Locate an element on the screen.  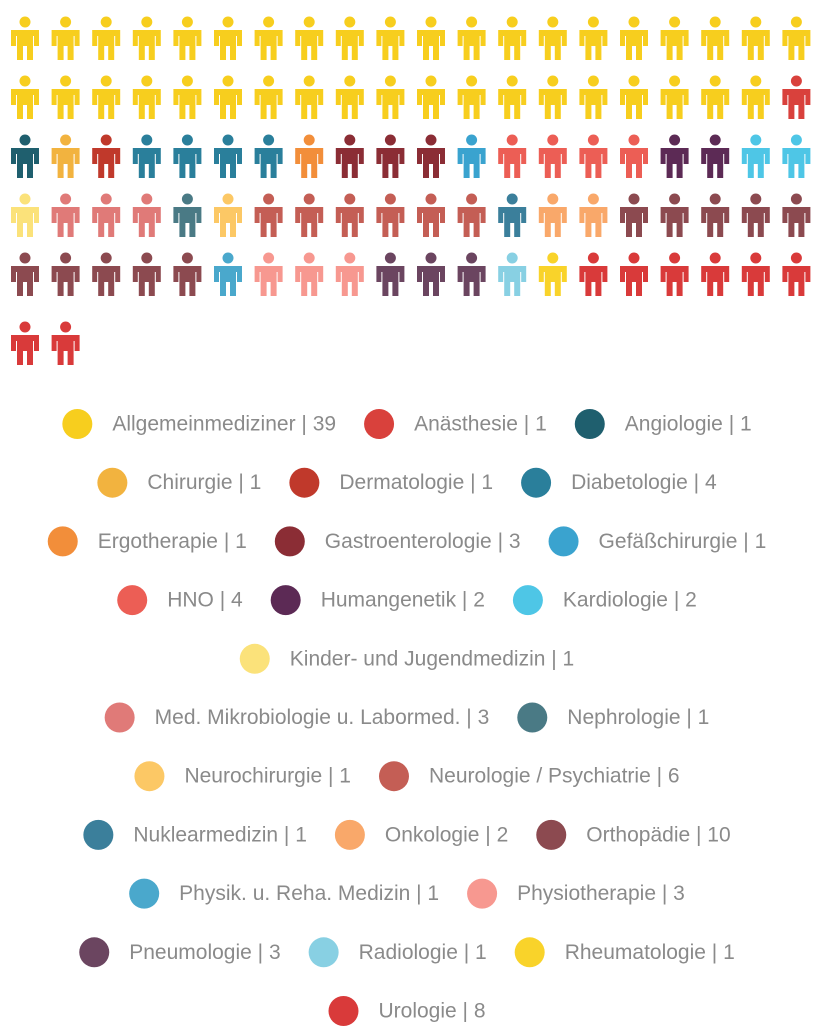
legend-label: Humangenetik | 2 is located at coordinates (403, 600).